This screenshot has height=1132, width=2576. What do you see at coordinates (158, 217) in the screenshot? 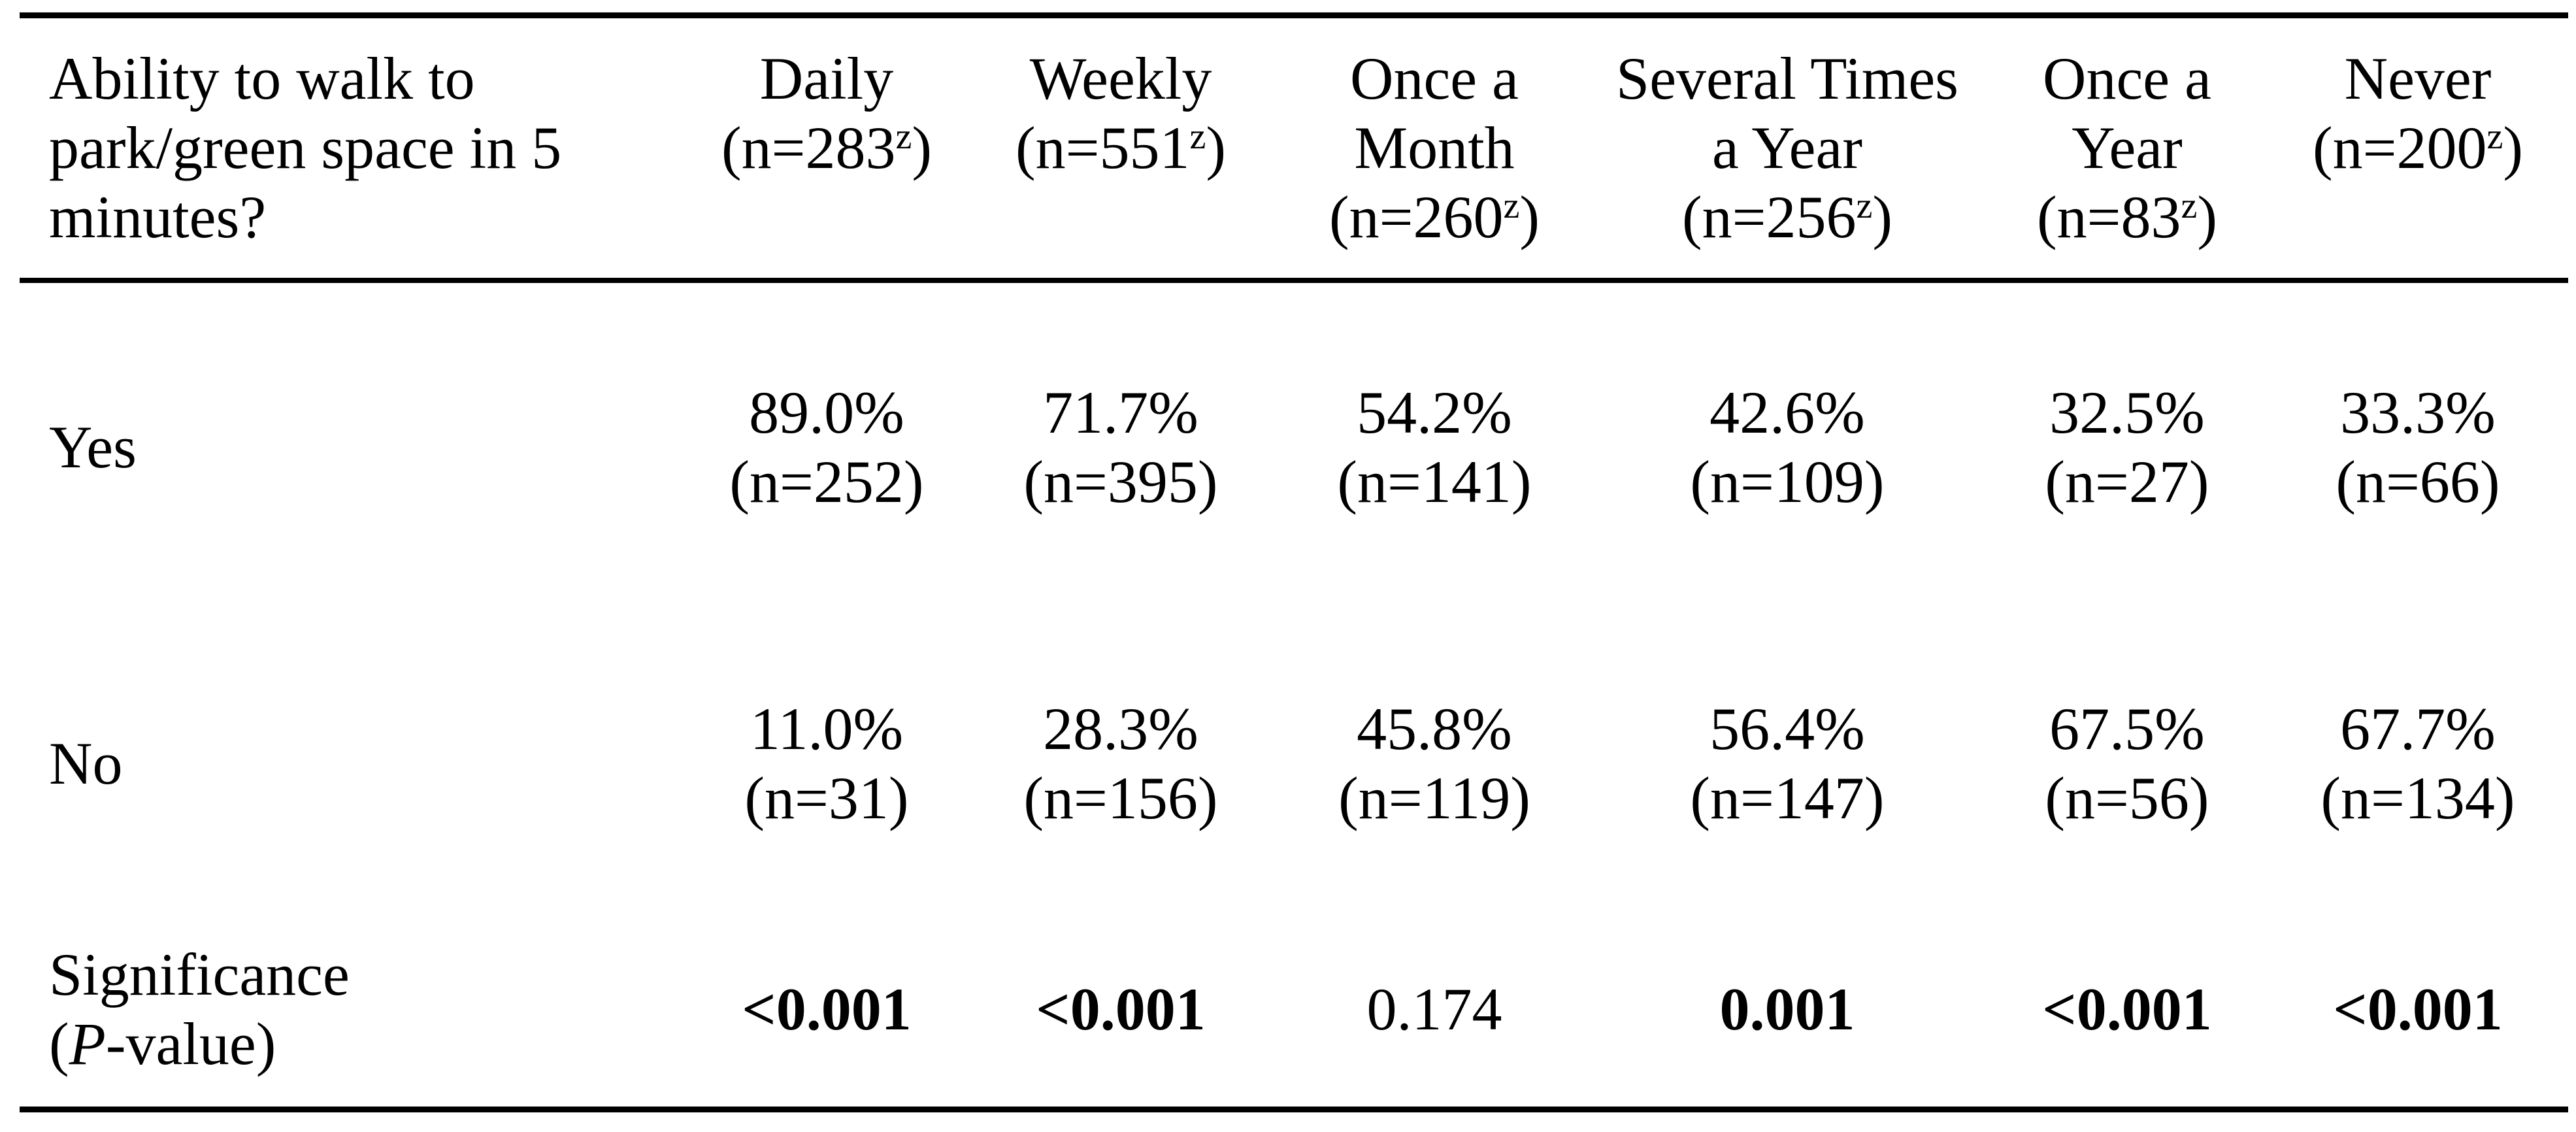
I see `text-line: minutes?` at bounding box center [158, 217].